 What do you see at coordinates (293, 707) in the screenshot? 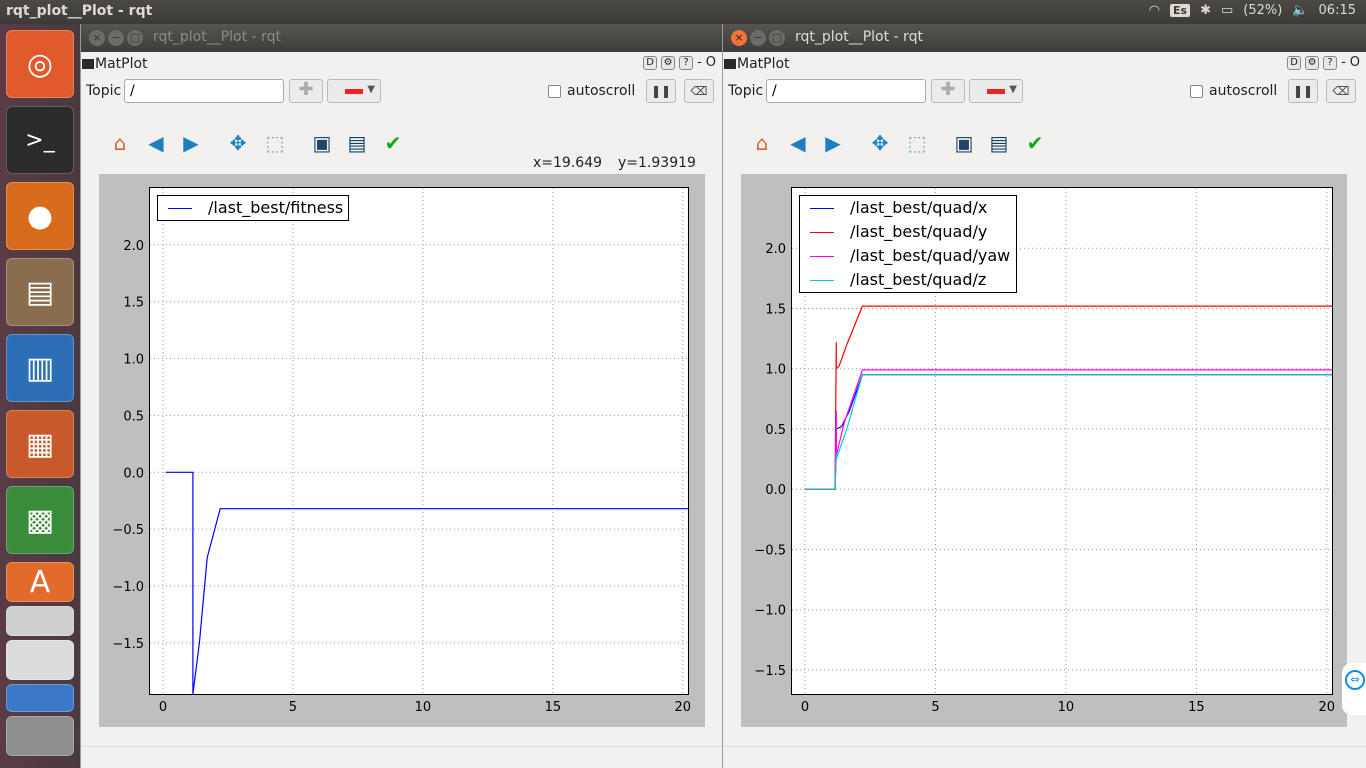
I see `x-tick-label: 5` at bounding box center [293, 707].